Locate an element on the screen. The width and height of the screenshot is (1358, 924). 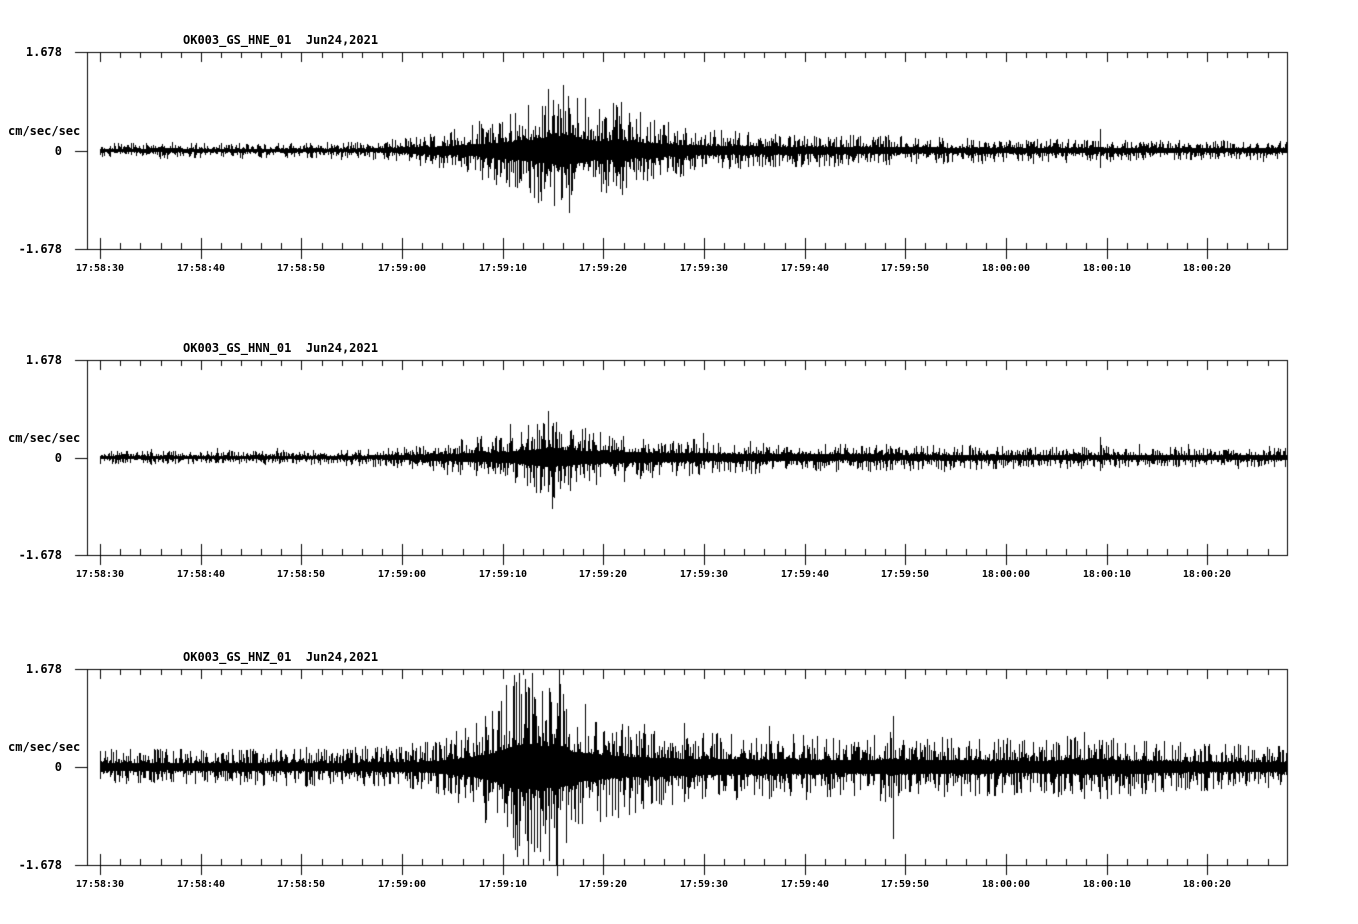
panel-title: OK003_GS_HNE_01 Jun24,2021 is located at coordinates (281, 40).